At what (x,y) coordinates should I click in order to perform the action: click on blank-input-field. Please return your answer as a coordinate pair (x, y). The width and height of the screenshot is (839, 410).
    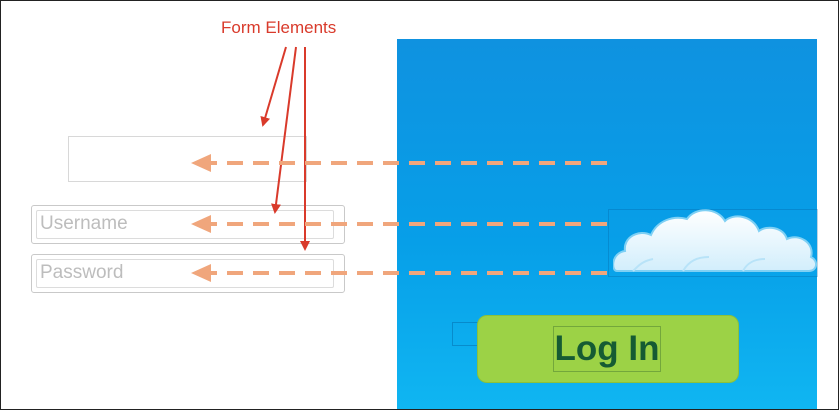
    Looking at the image, I should click on (187, 159).